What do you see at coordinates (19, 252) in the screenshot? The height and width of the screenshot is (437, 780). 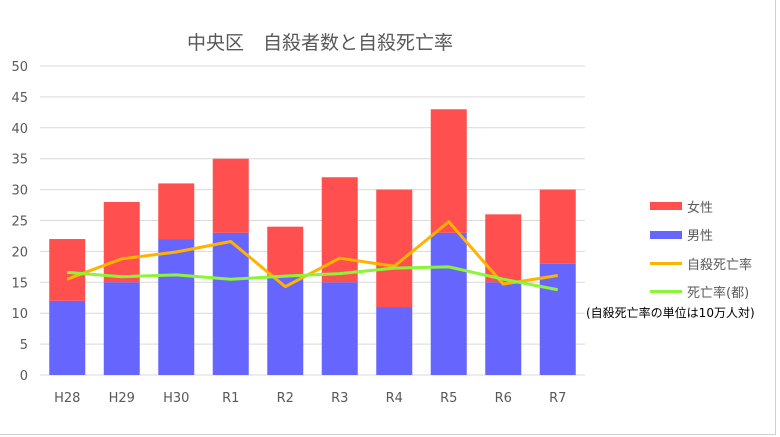 I see `y-tick-label: 20` at bounding box center [19, 252].